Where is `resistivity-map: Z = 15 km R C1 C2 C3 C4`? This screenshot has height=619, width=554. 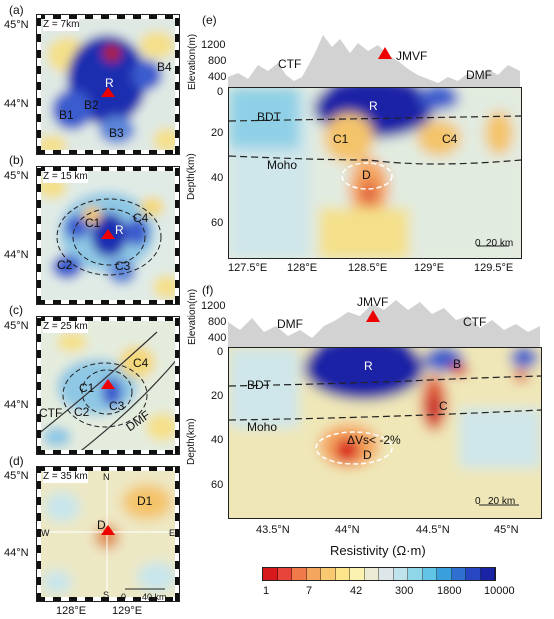
resistivity-map: Z = 15 km R C1 C2 C3 C4 is located at coordinates (108, 235).